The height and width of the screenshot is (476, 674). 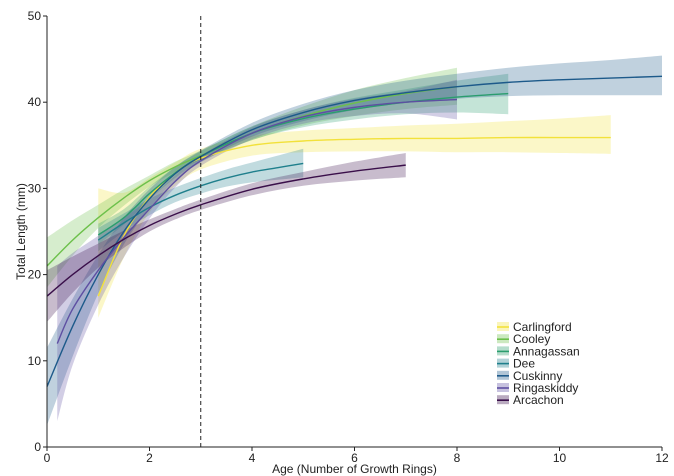 I want to click on x-tick-label: 12, so click(x=662, y=458).